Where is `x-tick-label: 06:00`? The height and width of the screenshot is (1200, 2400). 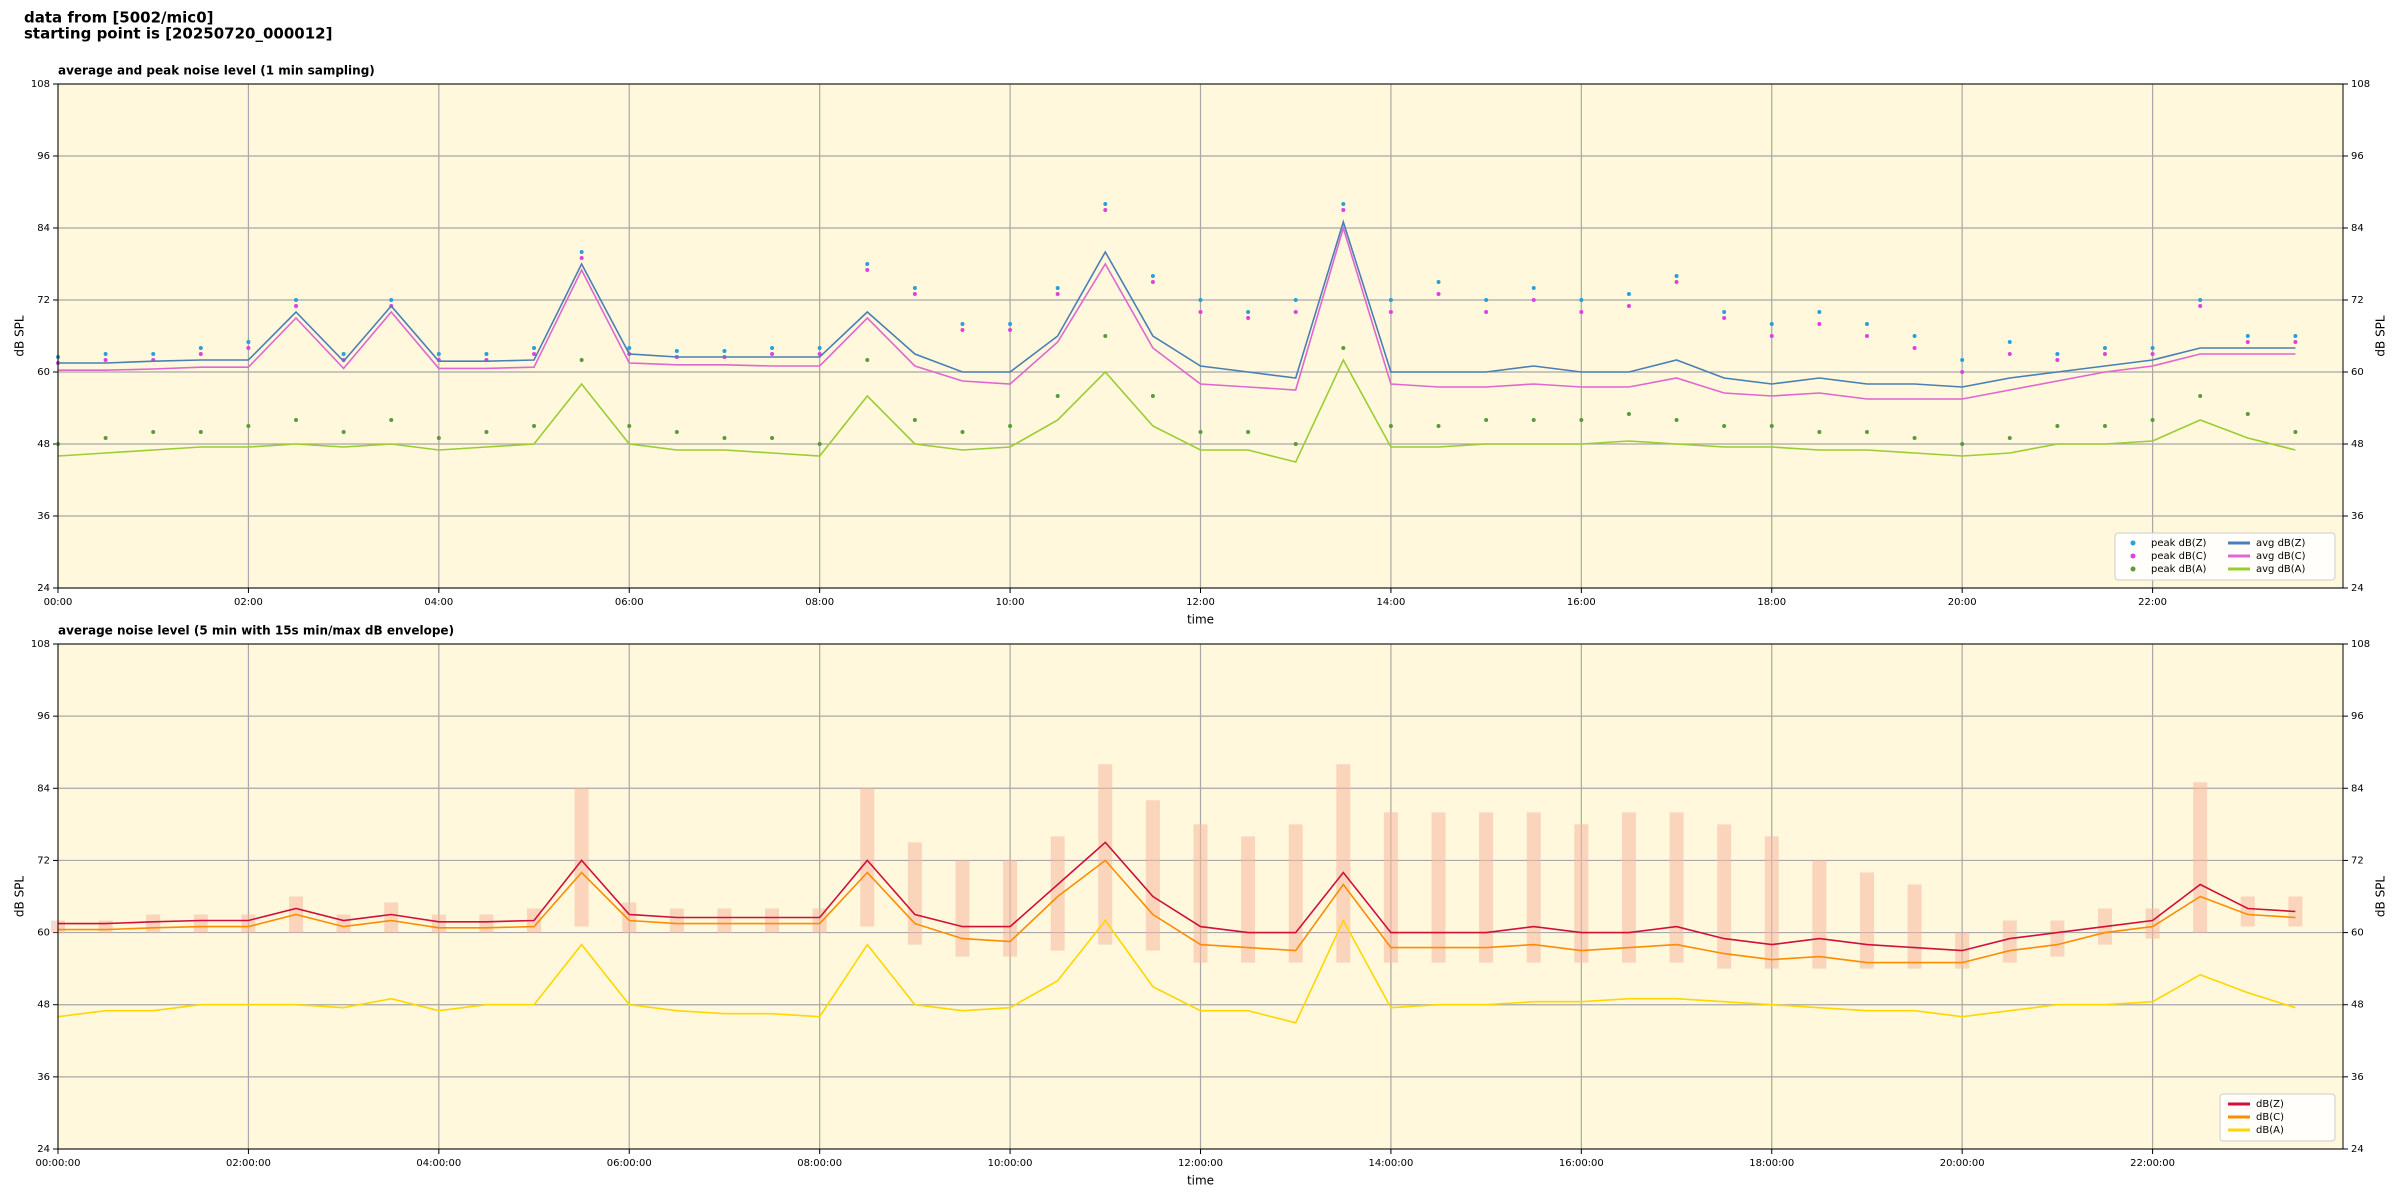 x-tick-label: 06:00 is located at coordinates (629, 602).